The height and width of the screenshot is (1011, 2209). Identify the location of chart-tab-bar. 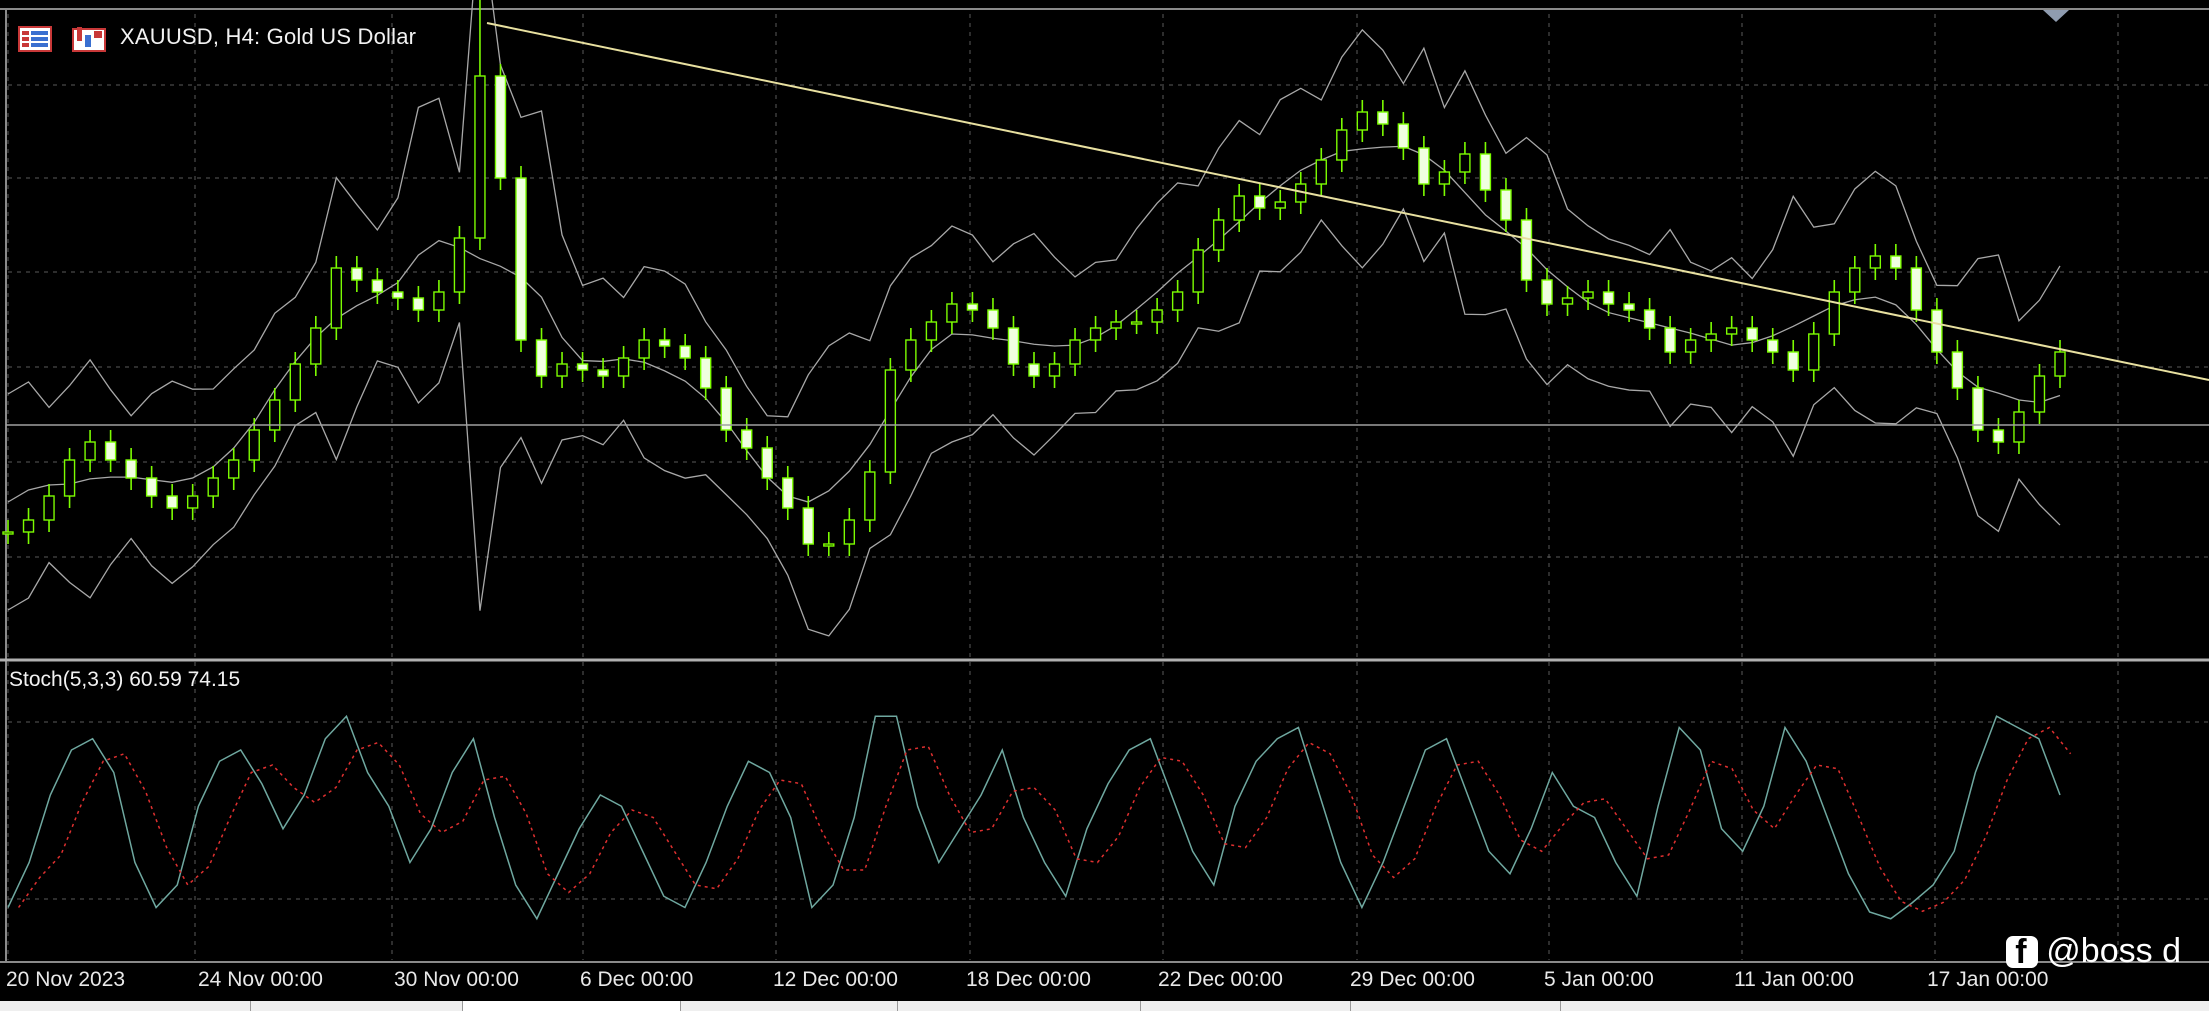
(1104, 1006).